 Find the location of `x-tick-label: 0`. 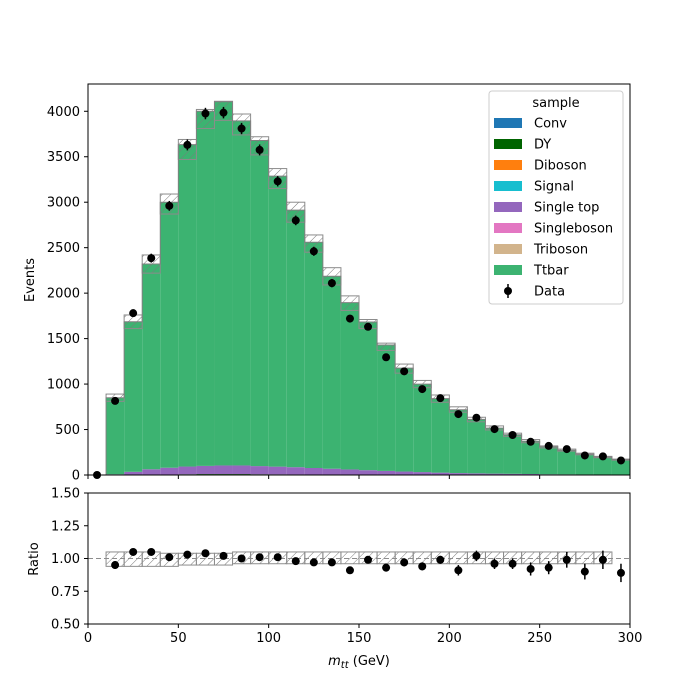

x-tick-label: 0 is located at coordinates (88, 638).